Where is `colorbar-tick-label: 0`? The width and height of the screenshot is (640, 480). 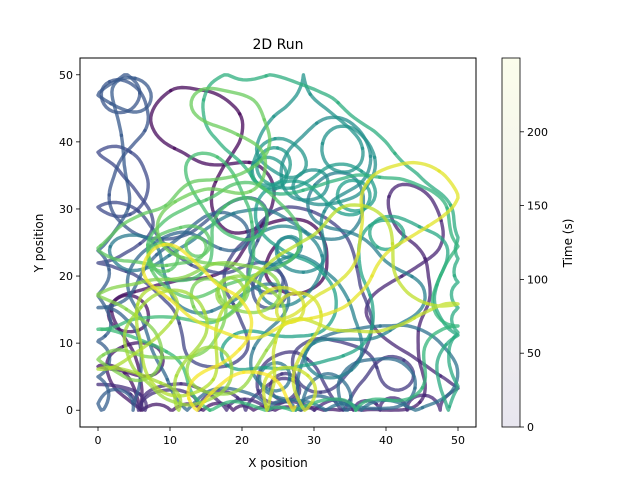
colorbar-tick-label: 0 is located at coordinates (530, 427).